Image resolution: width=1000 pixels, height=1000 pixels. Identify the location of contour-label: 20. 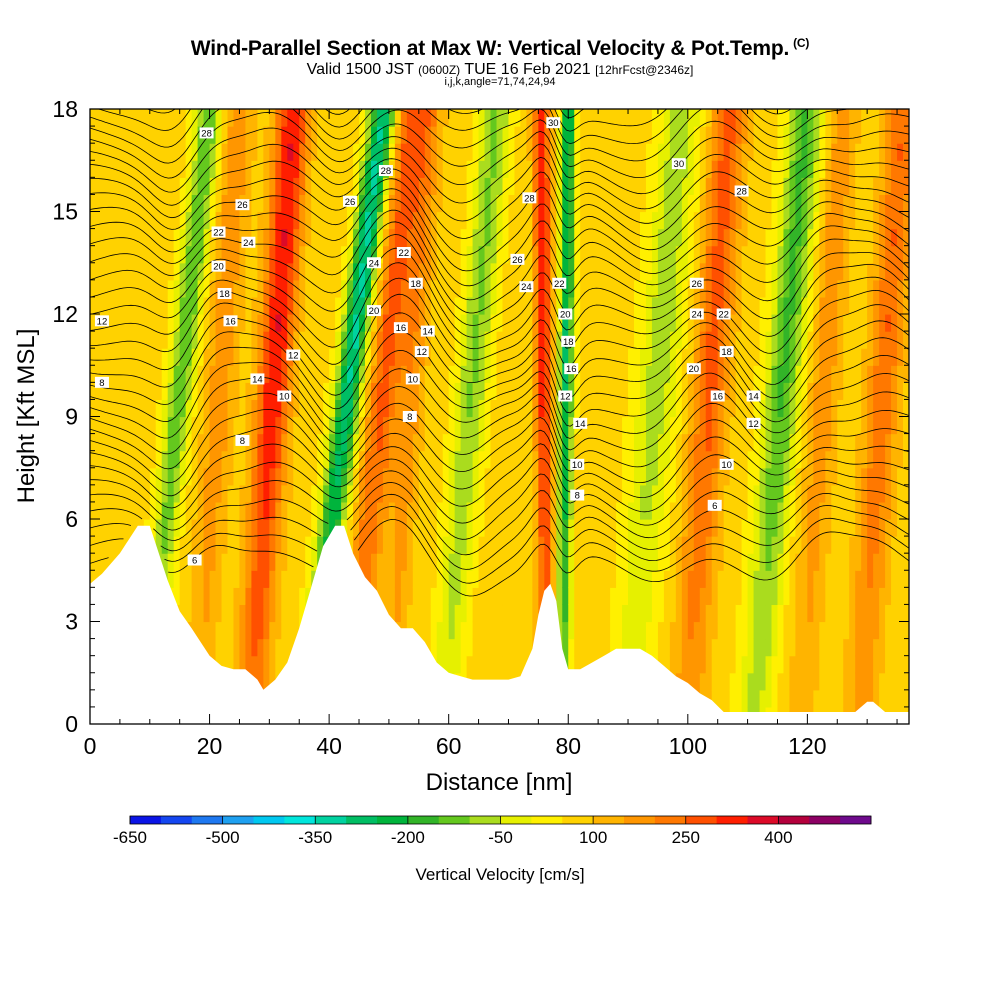
(218, 267).